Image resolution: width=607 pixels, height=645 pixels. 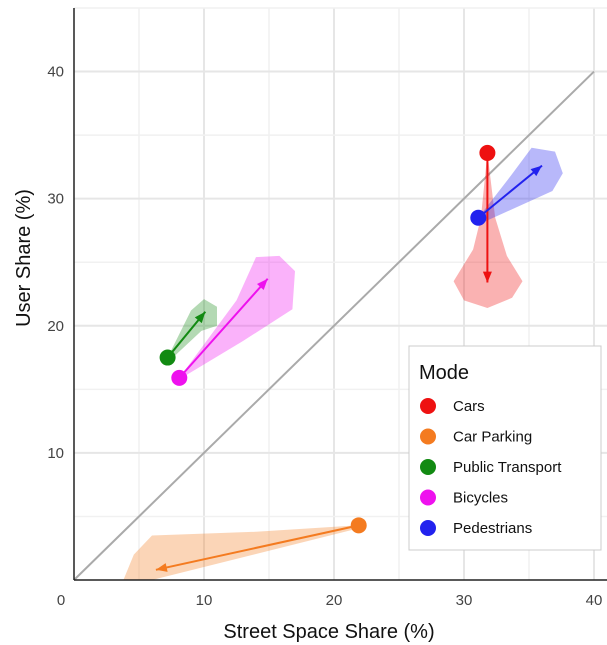 What do you see at coordinates (61, 600) in the screenshot?
I see `x-tick-label: 0` at bounding box center [61, 600].